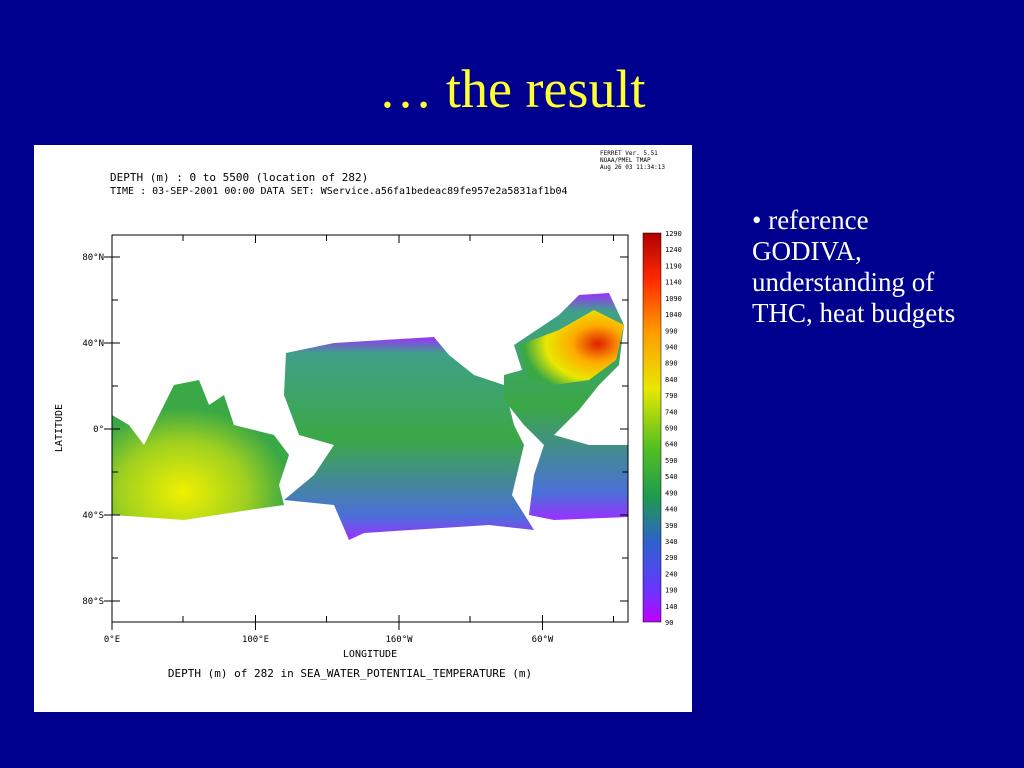  What do you see at coordinates (671, 510) in the screenshot?
I see `colorbar-label: 440` at bounding box center [671, 510].